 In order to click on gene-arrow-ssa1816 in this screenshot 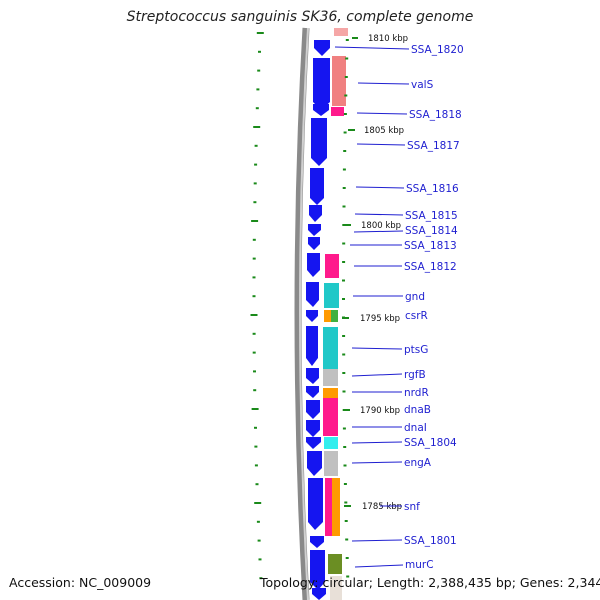, I will do `click(317, 186)`.